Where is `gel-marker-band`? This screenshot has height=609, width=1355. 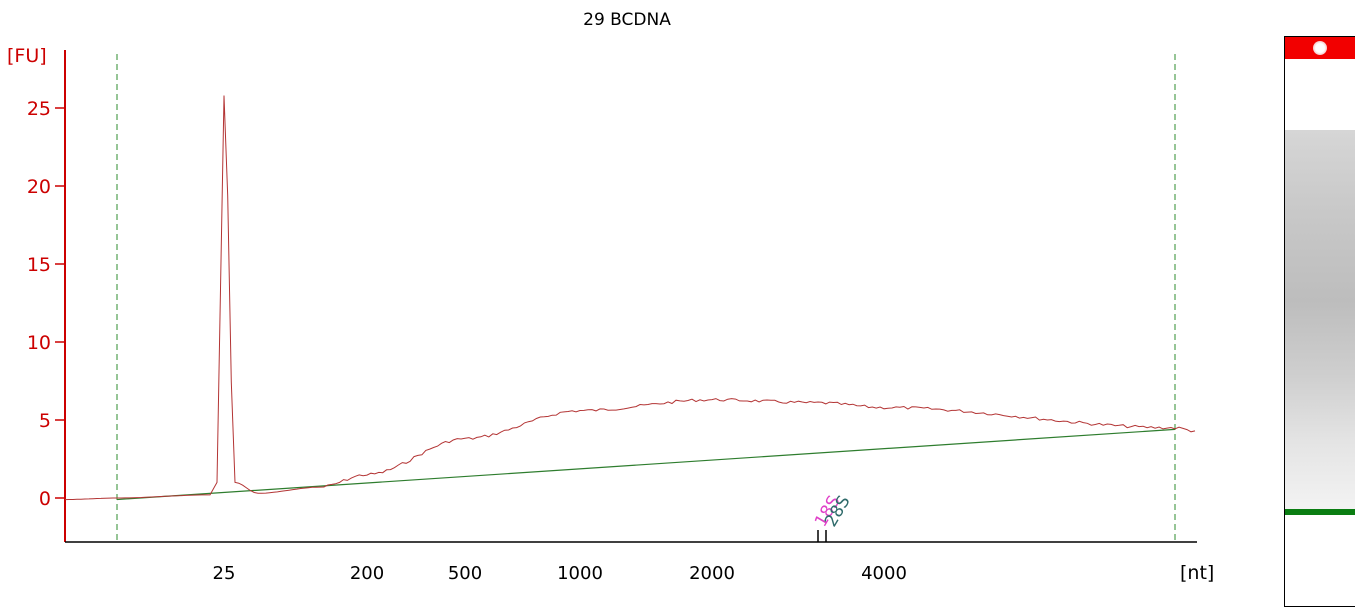
gel-marker-band is located at coordinates (1320, 48).